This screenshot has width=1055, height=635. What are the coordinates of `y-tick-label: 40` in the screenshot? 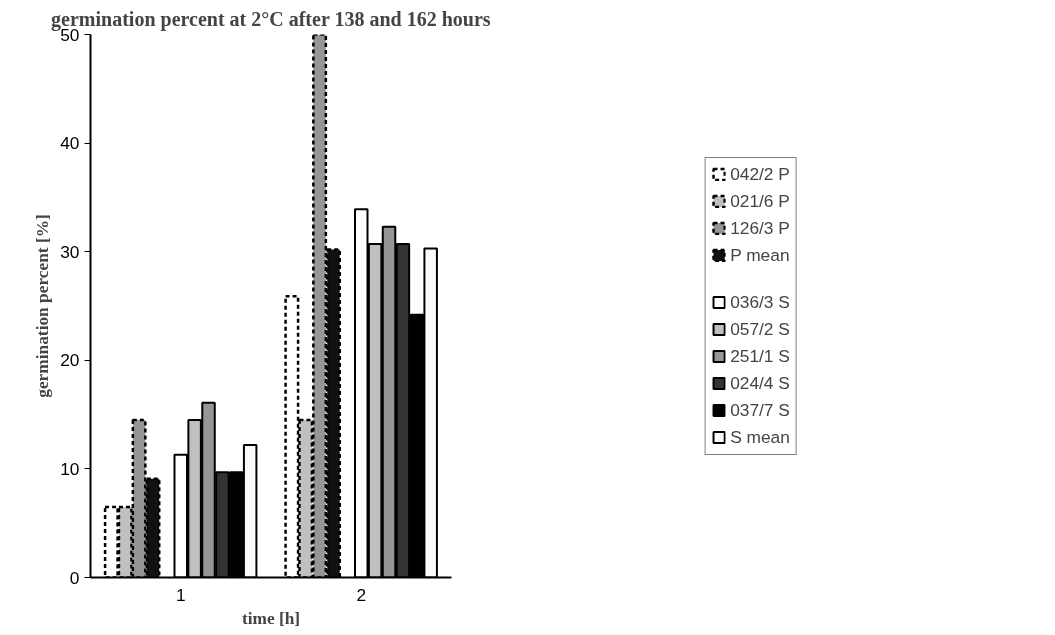 It's located at (70, 143).